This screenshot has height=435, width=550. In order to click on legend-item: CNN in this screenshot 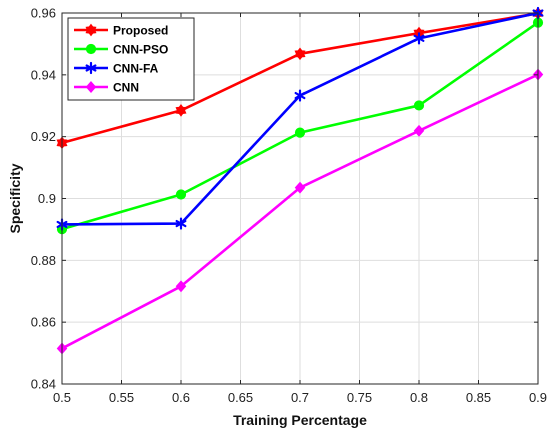, I will do `click(106, 88)`.